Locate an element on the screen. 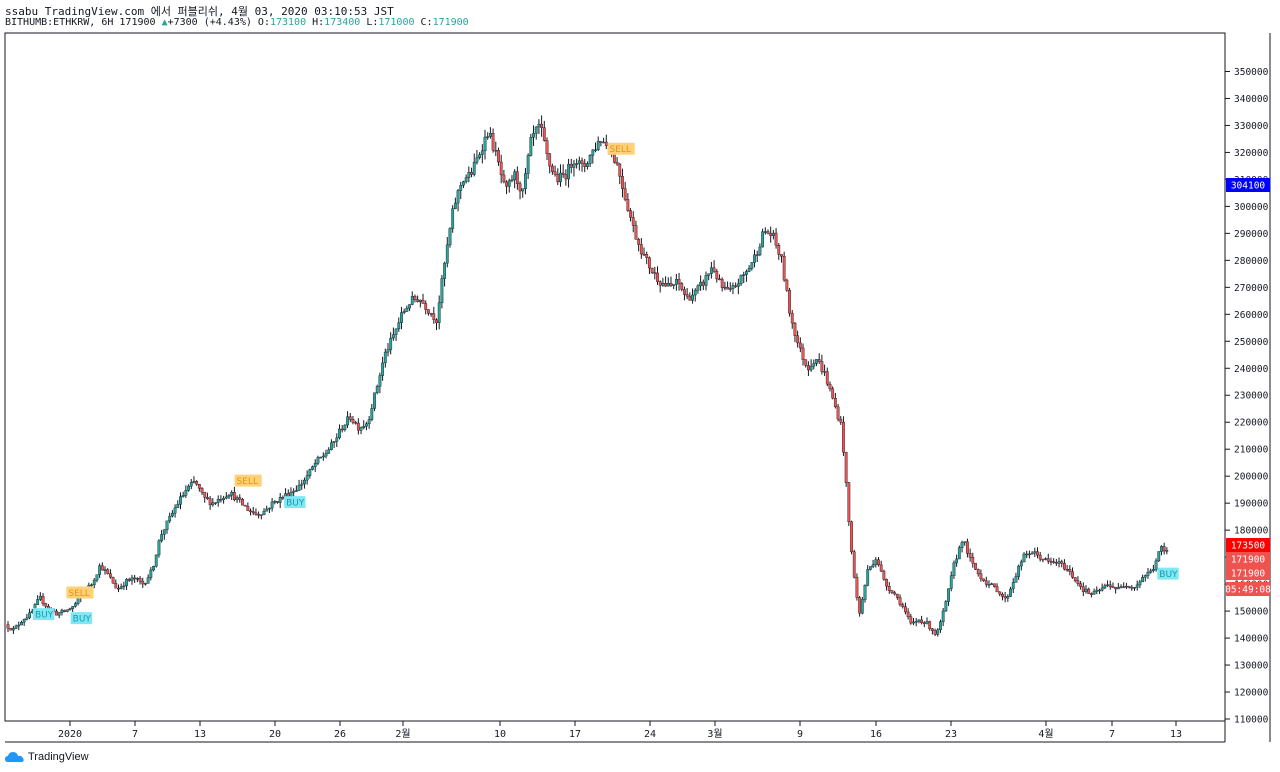 The image size is (1280, 772). brand-name: TradingView is located at coordinates (58, 757).